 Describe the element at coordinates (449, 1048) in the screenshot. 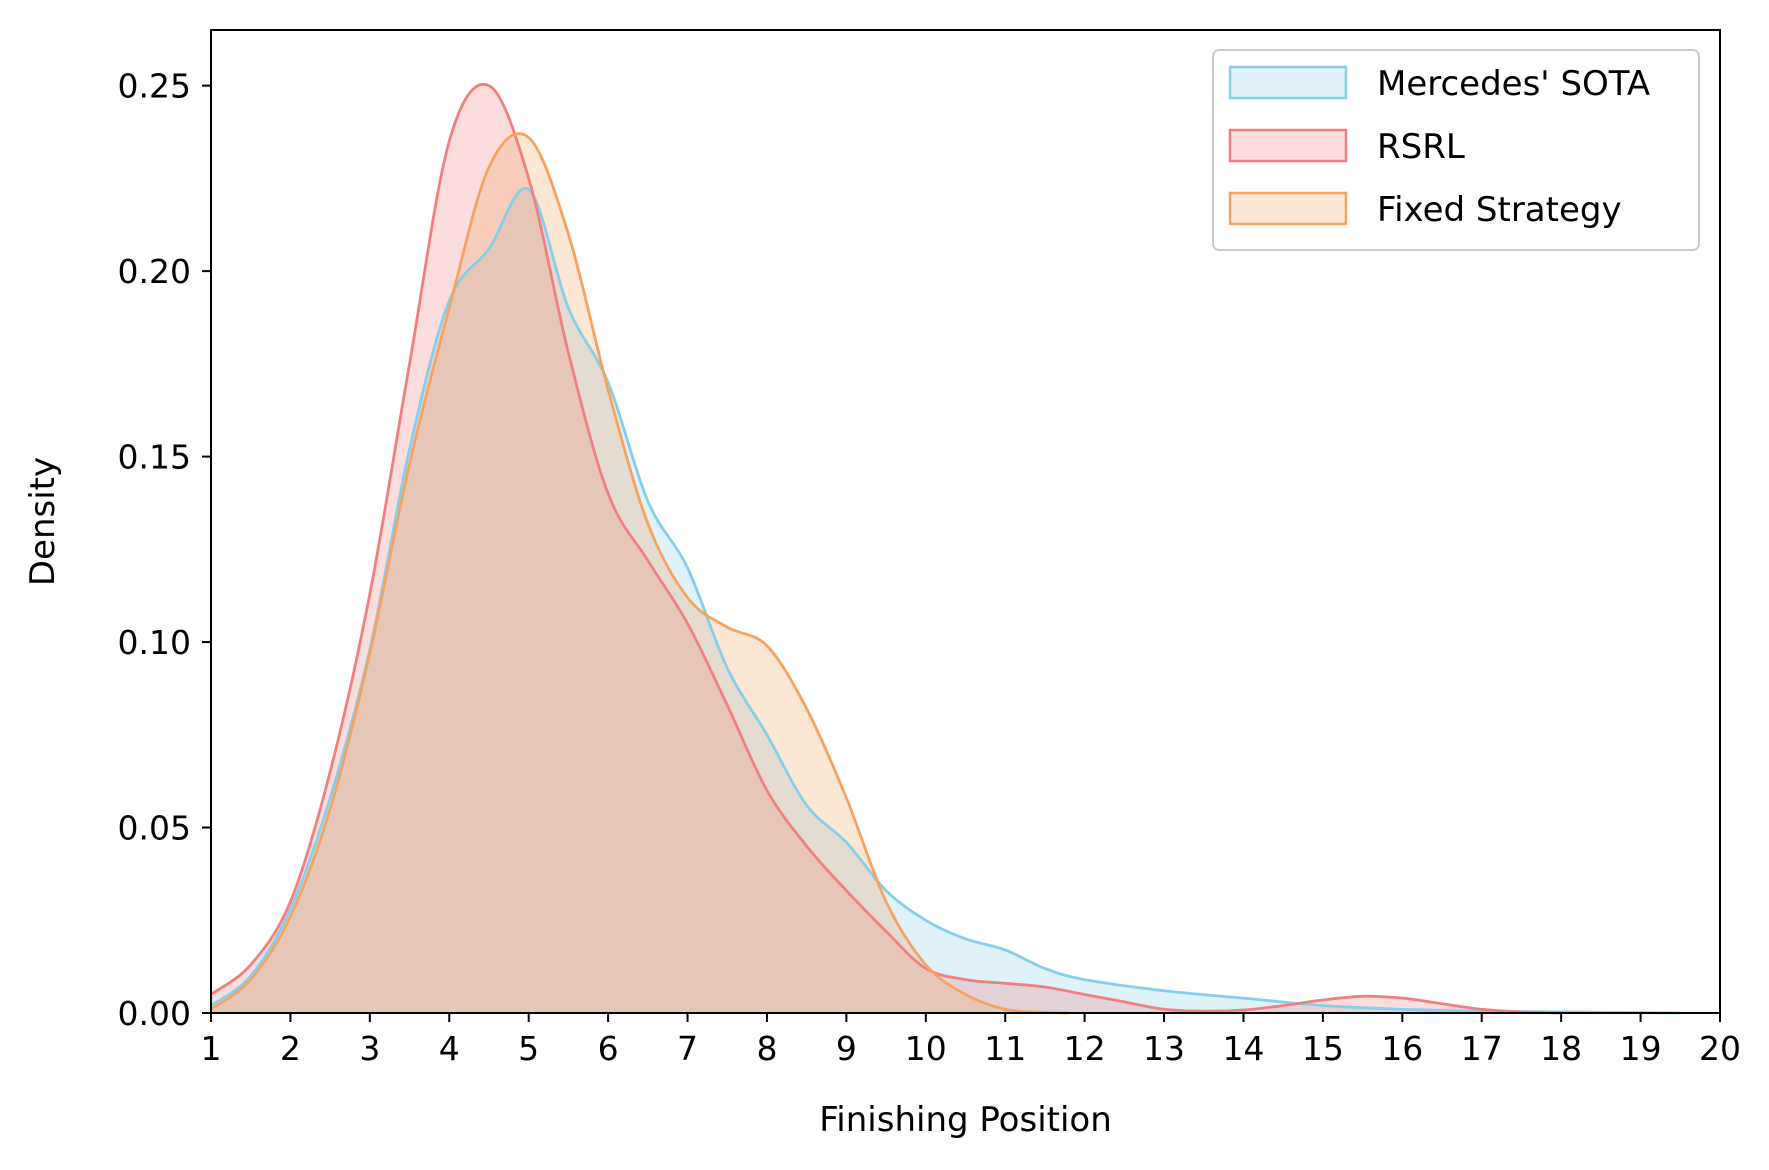

I see `x-tick-label: 4` at that location.